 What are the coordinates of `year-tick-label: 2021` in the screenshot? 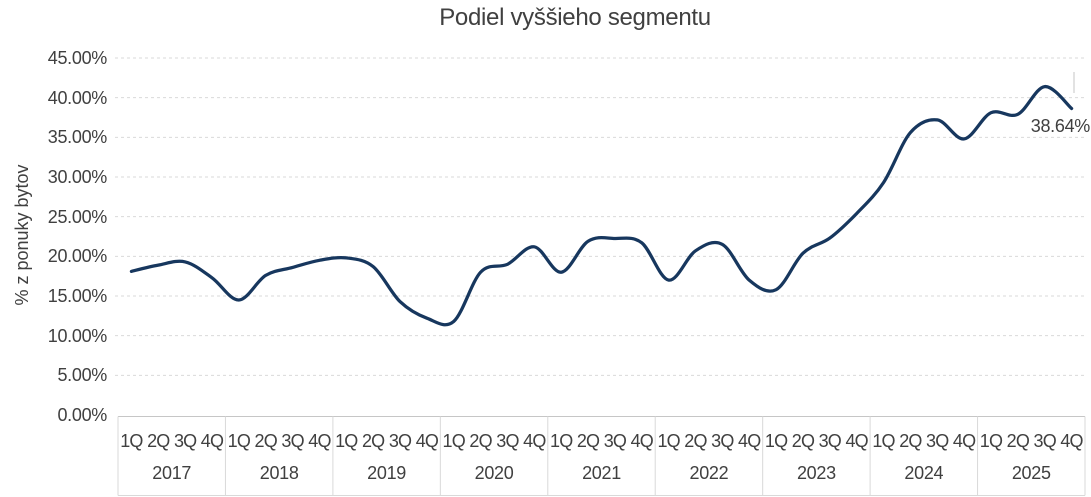 It's located at (601, 473).